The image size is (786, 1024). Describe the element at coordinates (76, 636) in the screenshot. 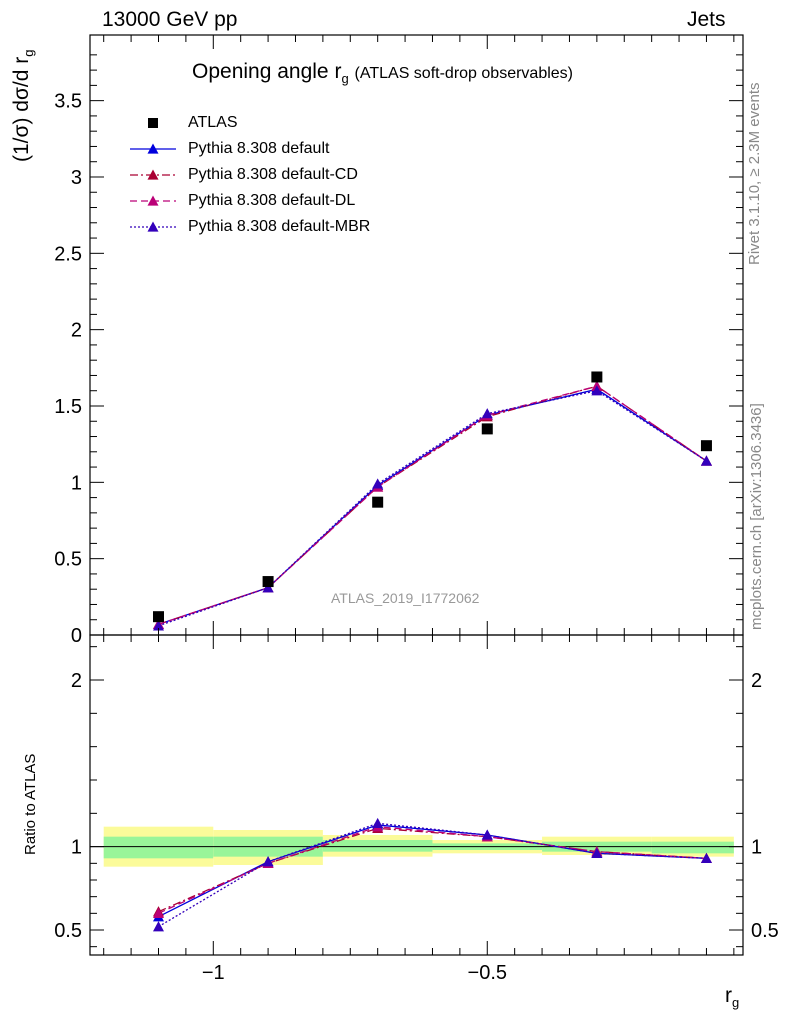

I see `upper-y-tick-label: 0` at that location.